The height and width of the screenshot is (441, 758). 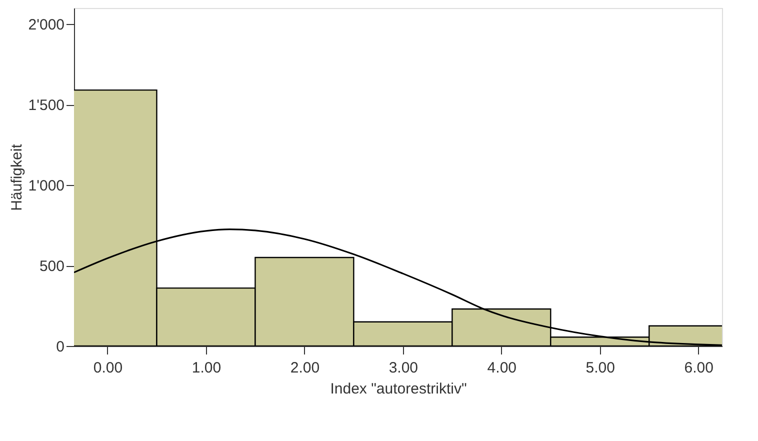 What do you see at coordinates (305, 368) in the screenshot?
I see `x-tick-label: 2.00` at bounding box center [305, 368].